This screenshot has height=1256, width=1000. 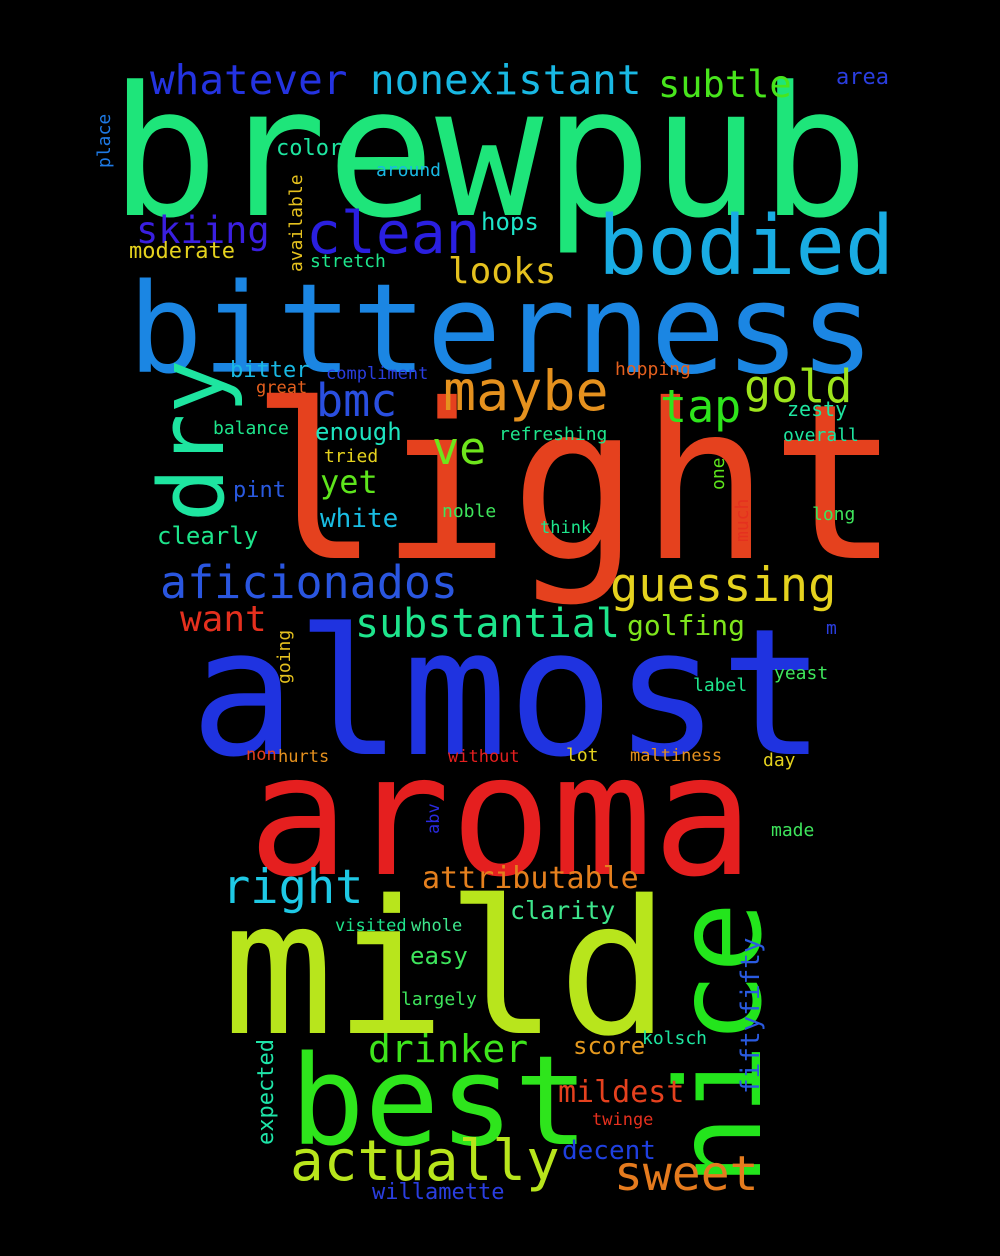 I want to click on word-want: want, so click(x=223, y=619).